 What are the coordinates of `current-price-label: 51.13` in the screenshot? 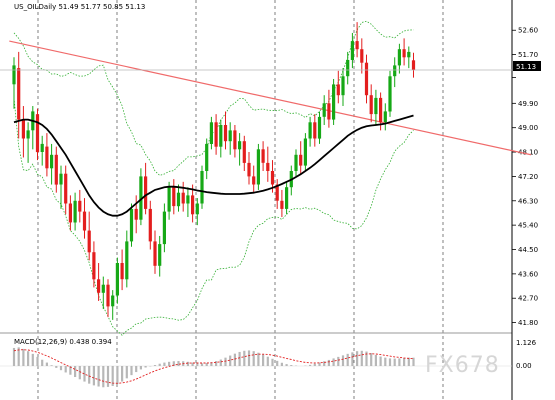 It's located at (526, 67).